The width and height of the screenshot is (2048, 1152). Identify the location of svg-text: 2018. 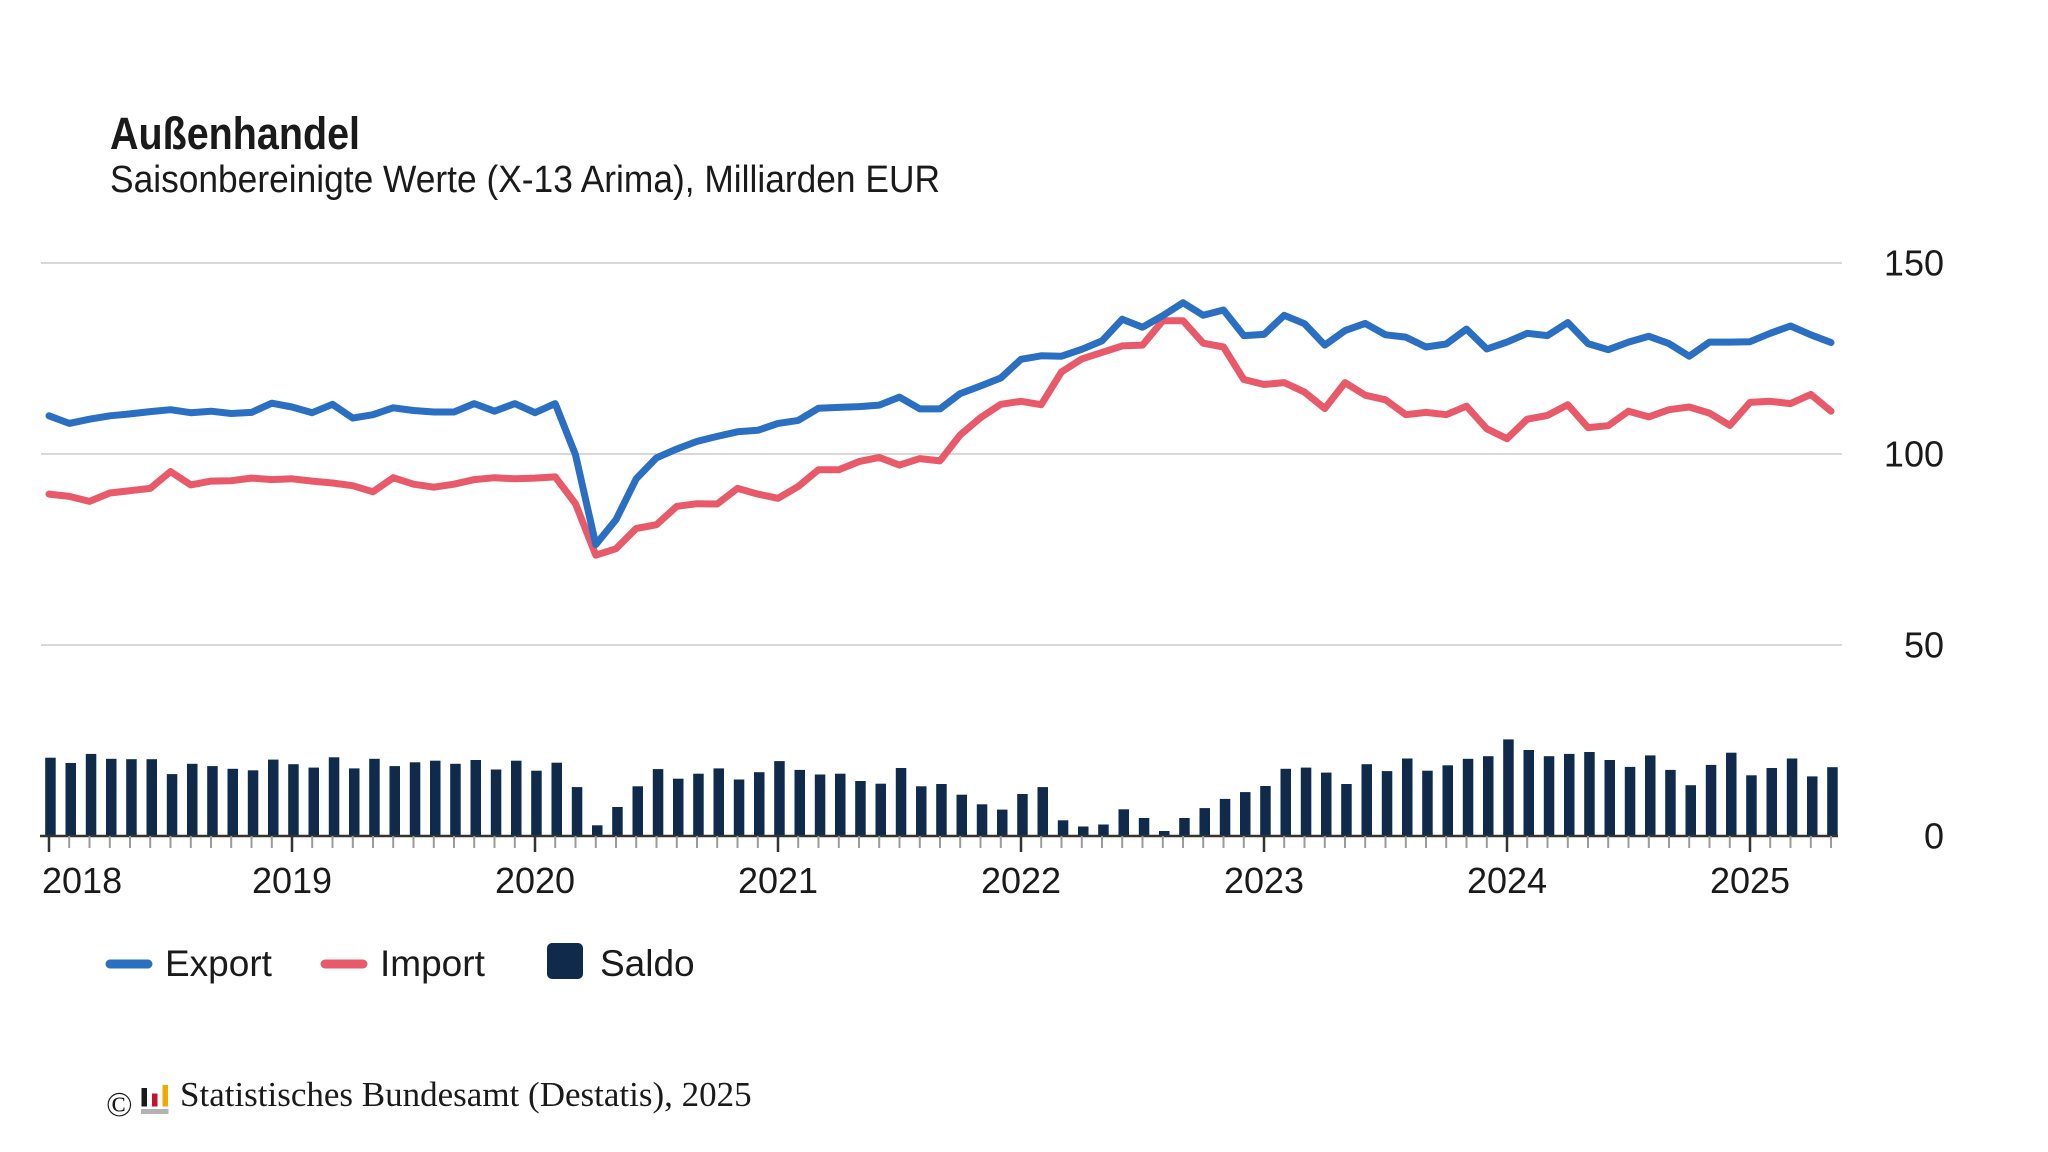
(82, 880).